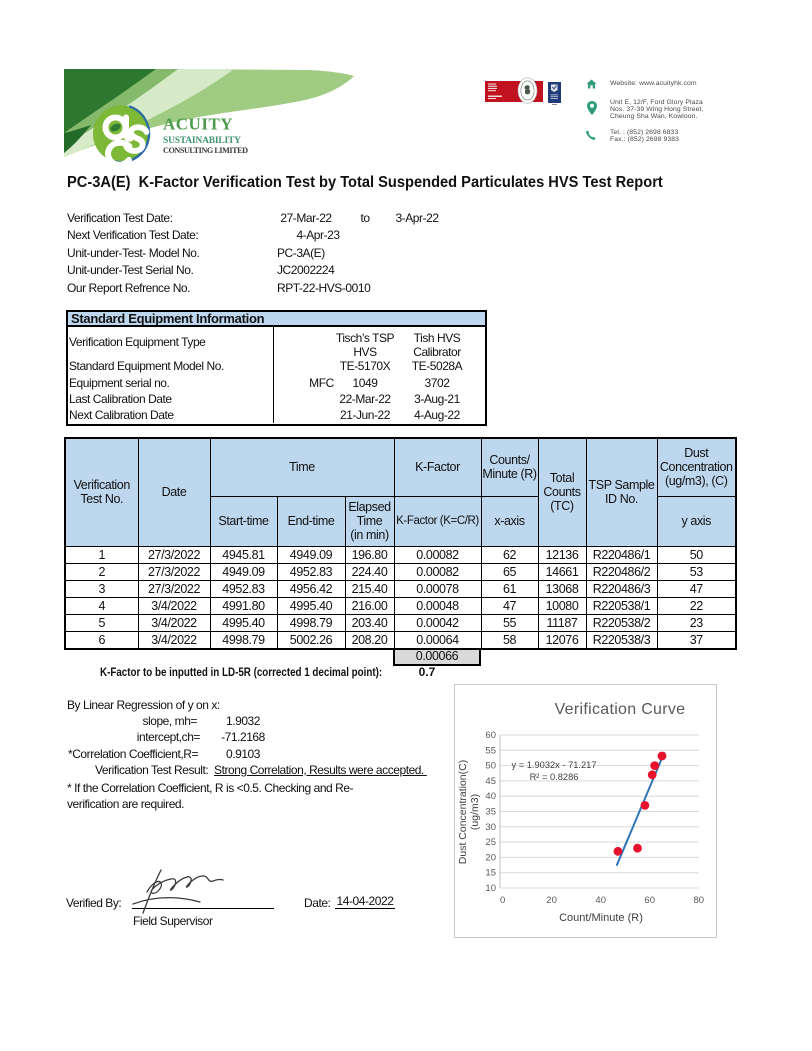 This screenshot has height=1051, width=812. Describe the element at coordinates (490, 842) in the screenshot. I see `svg-text: 25` at that location.